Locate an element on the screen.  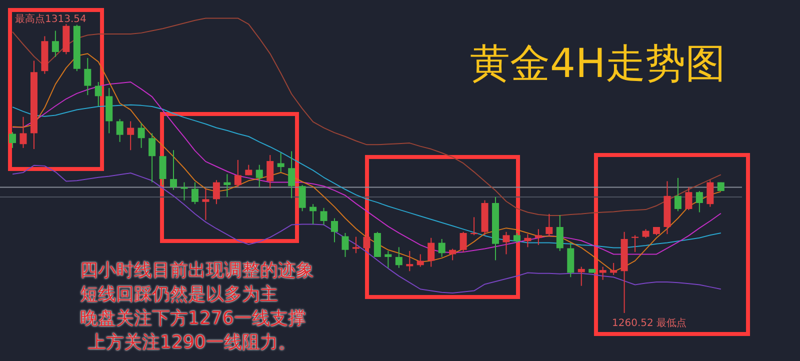
annotation: 四小时线目前出现调整的迹象 is located at coordinates (197, 270).